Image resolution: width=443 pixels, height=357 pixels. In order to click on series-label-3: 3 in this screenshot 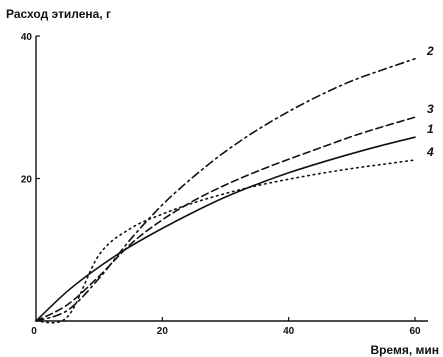, I will do `click(430, 109)`.